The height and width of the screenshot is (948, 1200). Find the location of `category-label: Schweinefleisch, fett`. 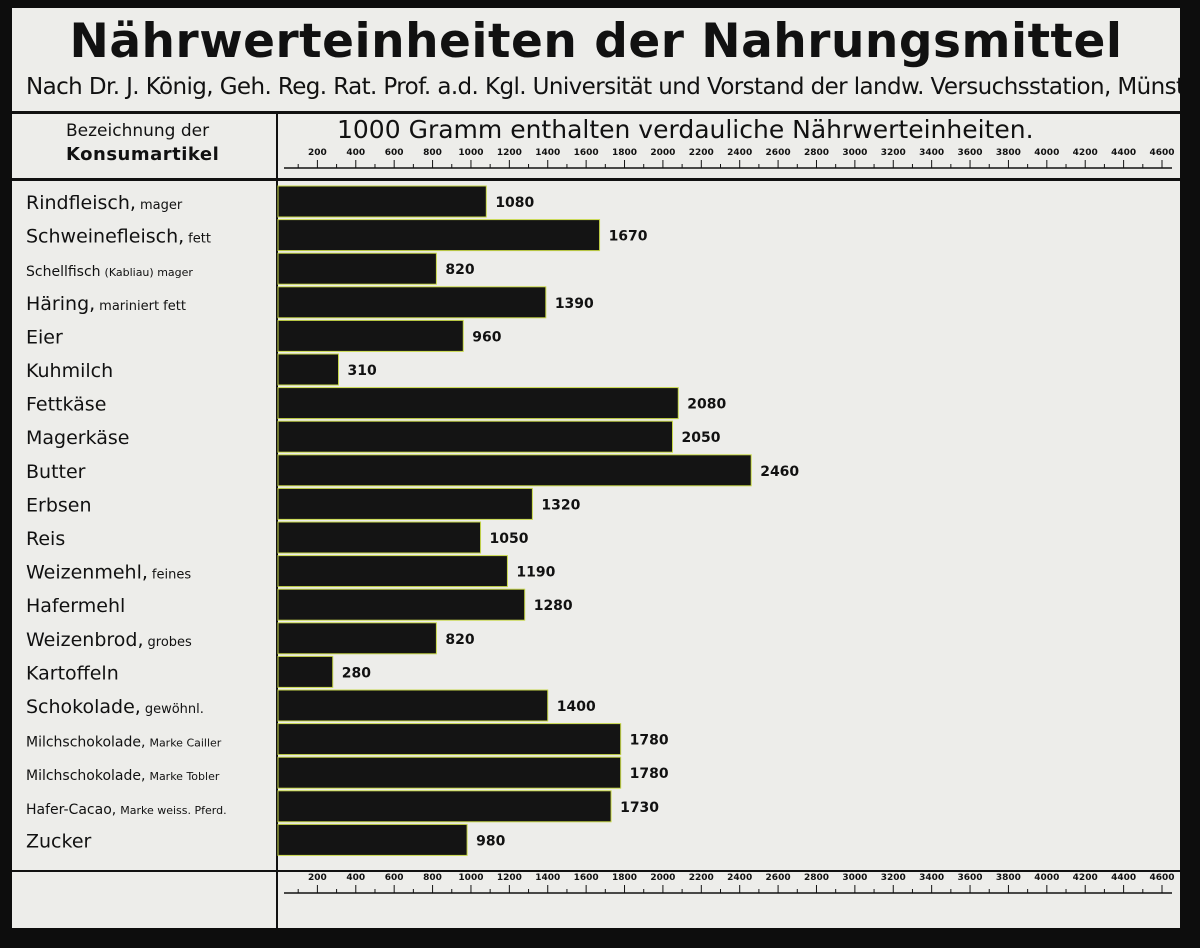

category-label: Schweinefleisch, fett is located at coordinates (118, 237).